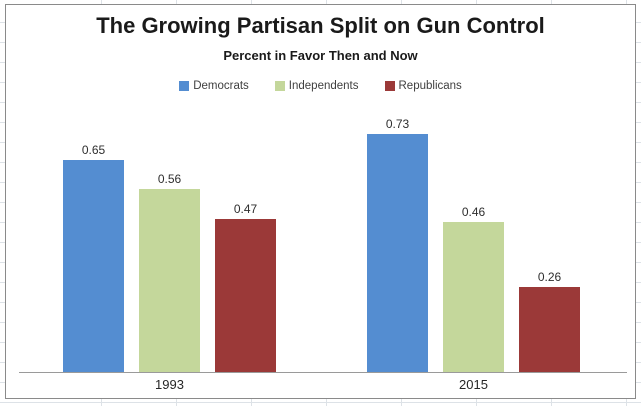  I want to click on data-label-democrats-2015: 0.73, so click(397, 124).